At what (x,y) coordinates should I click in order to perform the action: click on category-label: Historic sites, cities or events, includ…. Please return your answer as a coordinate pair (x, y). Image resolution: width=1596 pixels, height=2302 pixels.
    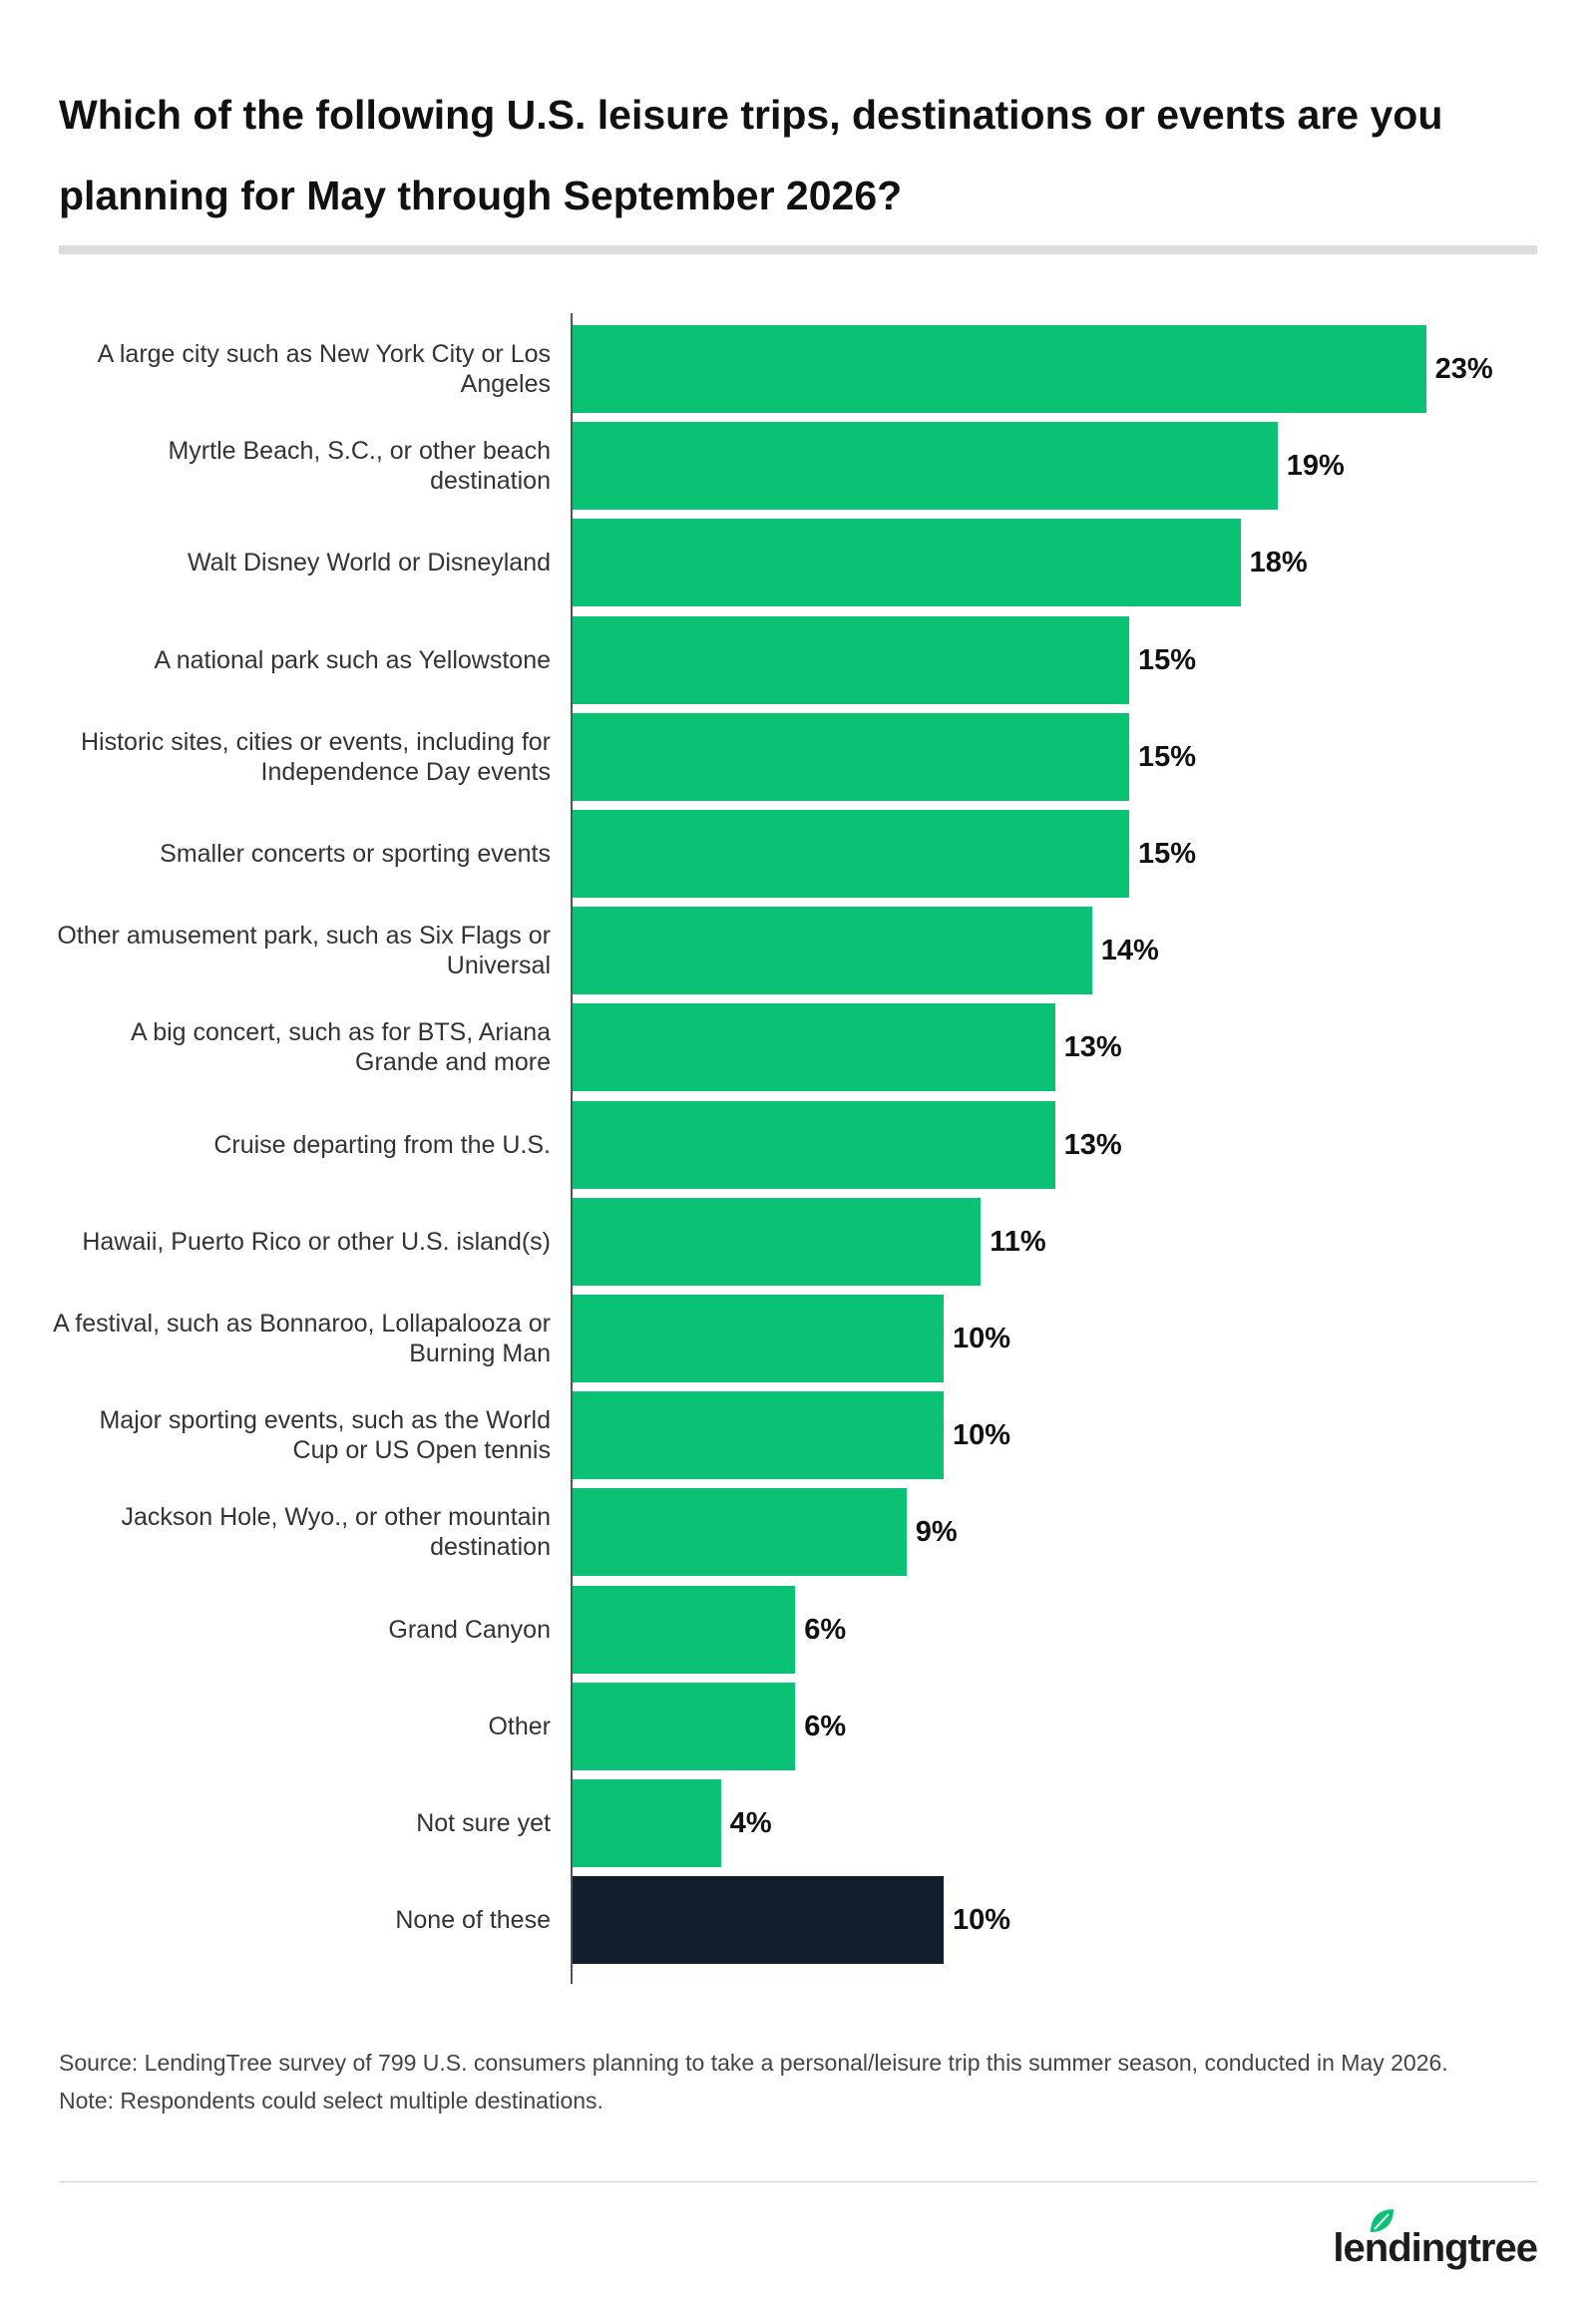
    Looking at the image, I should click on (315, 756).